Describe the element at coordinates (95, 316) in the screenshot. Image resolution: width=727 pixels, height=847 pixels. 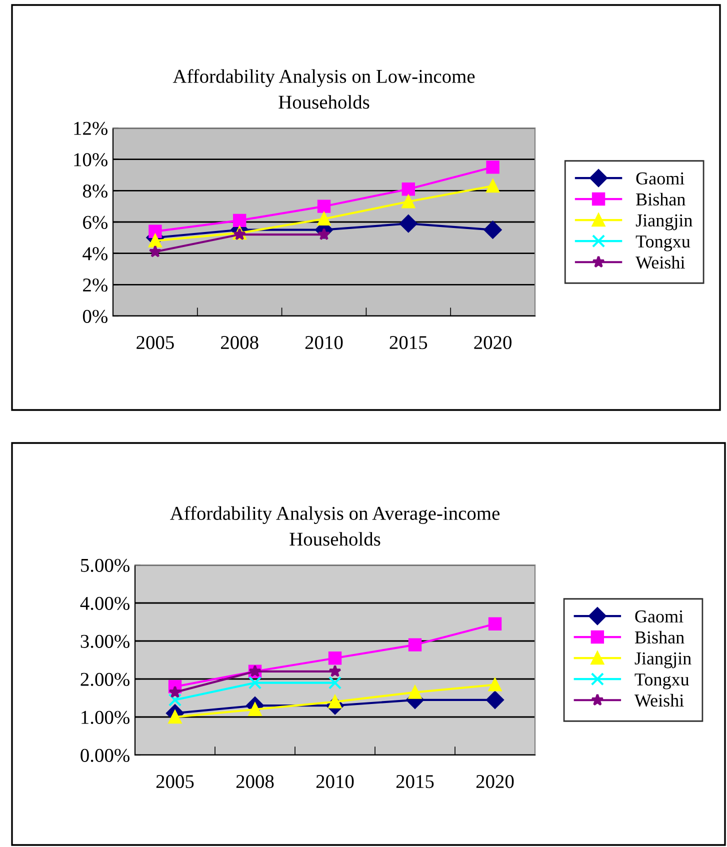
I see `y-tick-label: 0%` at that location.